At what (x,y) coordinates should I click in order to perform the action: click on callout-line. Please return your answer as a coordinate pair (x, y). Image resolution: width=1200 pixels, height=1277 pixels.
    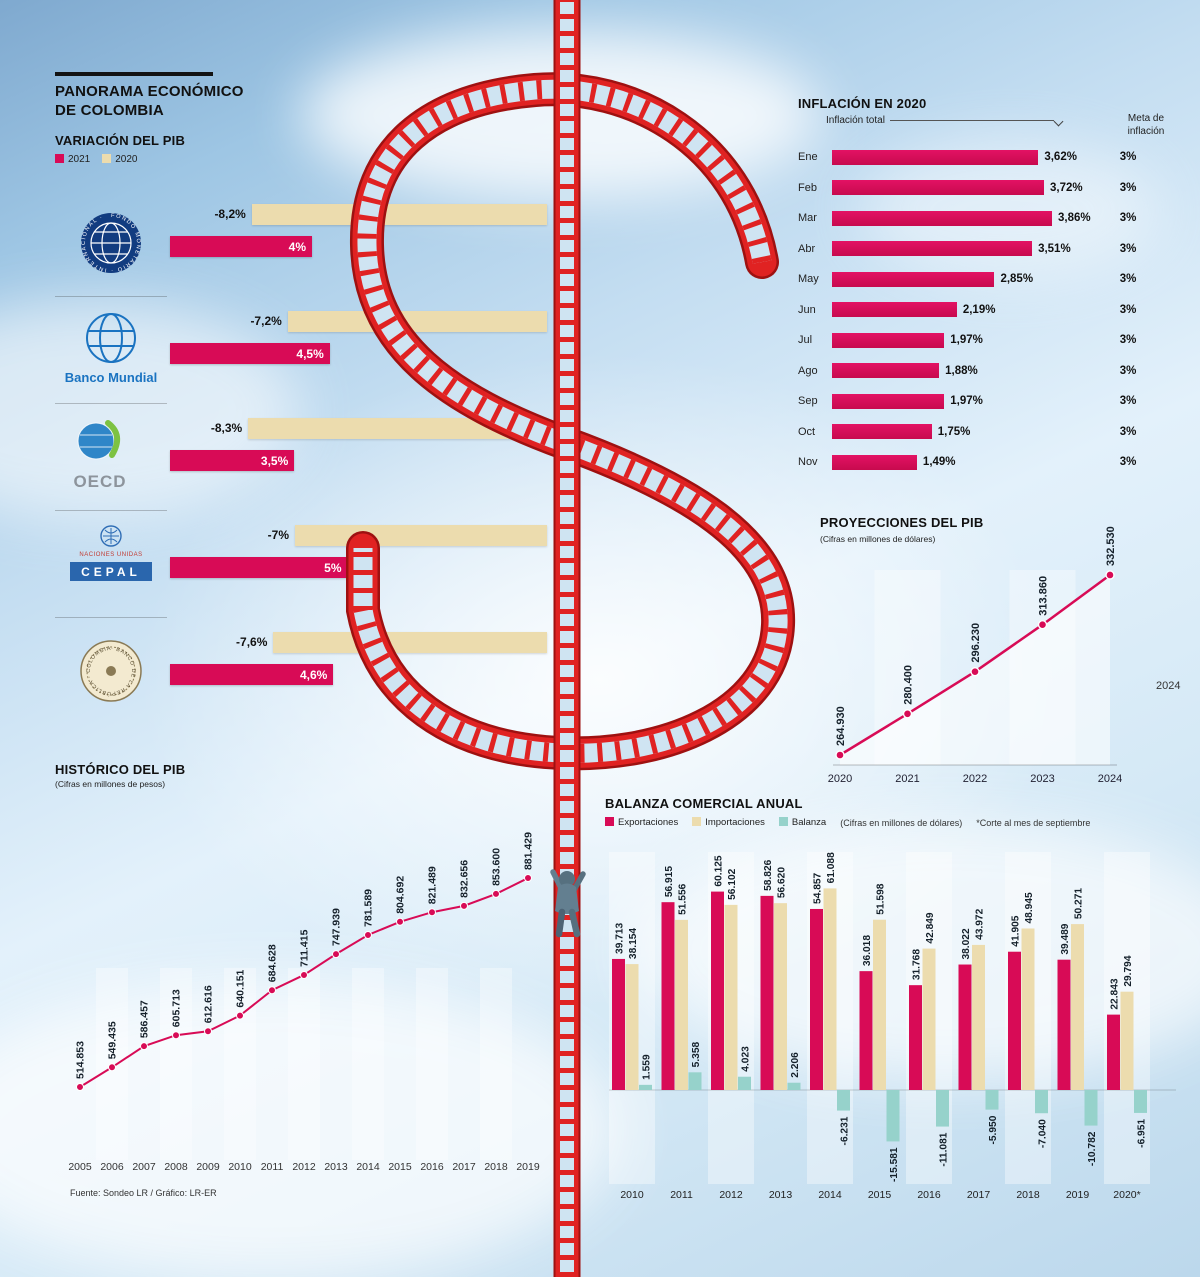
    Looking at the image, I should click on (972, 120).